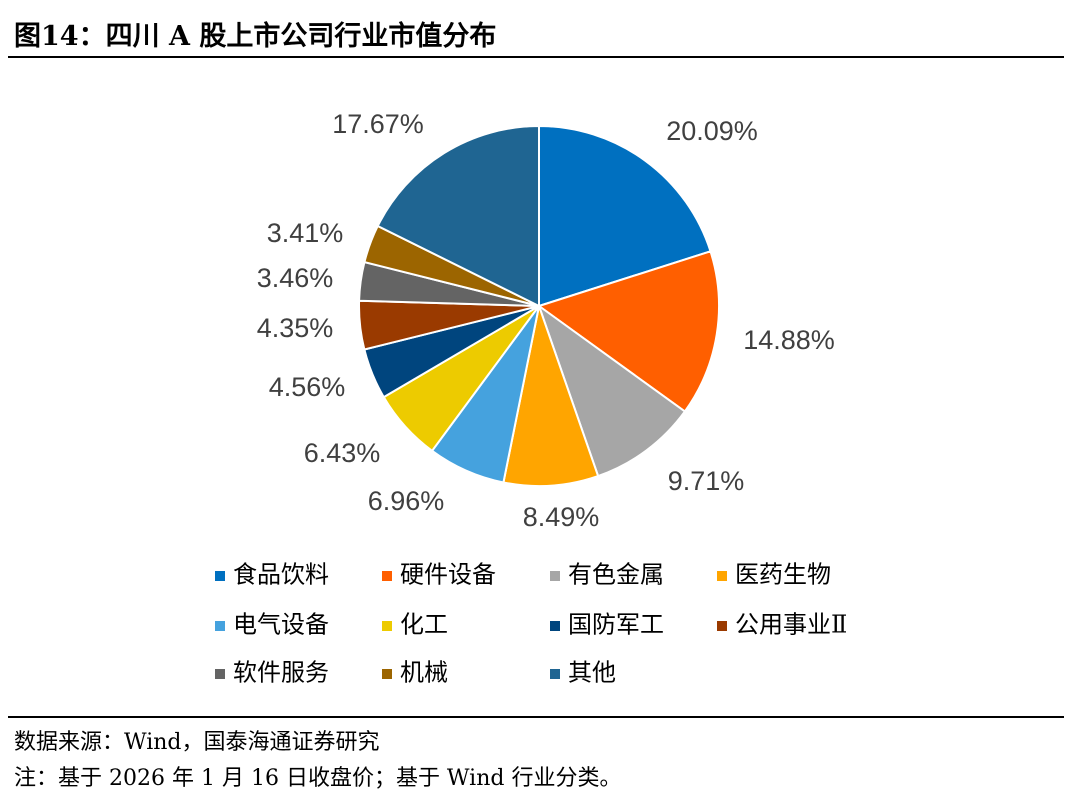 The width and height of the screenshot is (1080, 794). I want to click on legend-label: 电气设备, so click(281, 625).